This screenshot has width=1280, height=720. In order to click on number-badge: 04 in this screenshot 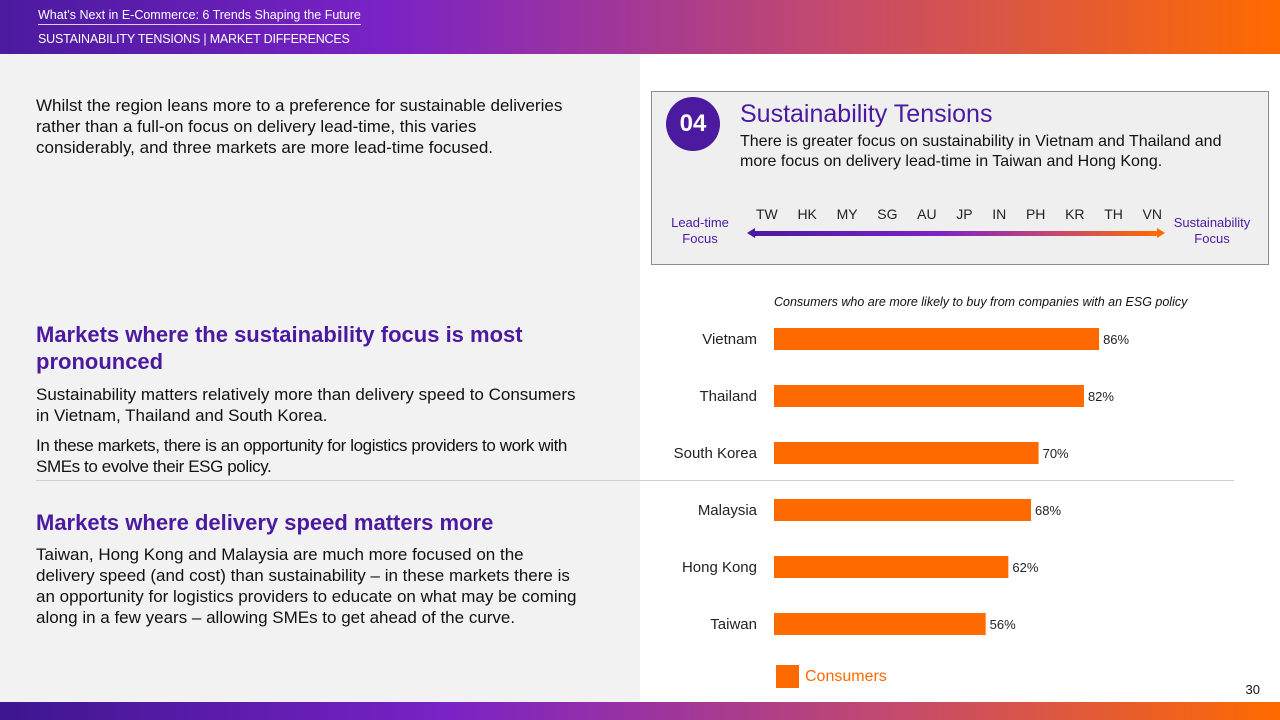, I will do `click(693, 124)`.